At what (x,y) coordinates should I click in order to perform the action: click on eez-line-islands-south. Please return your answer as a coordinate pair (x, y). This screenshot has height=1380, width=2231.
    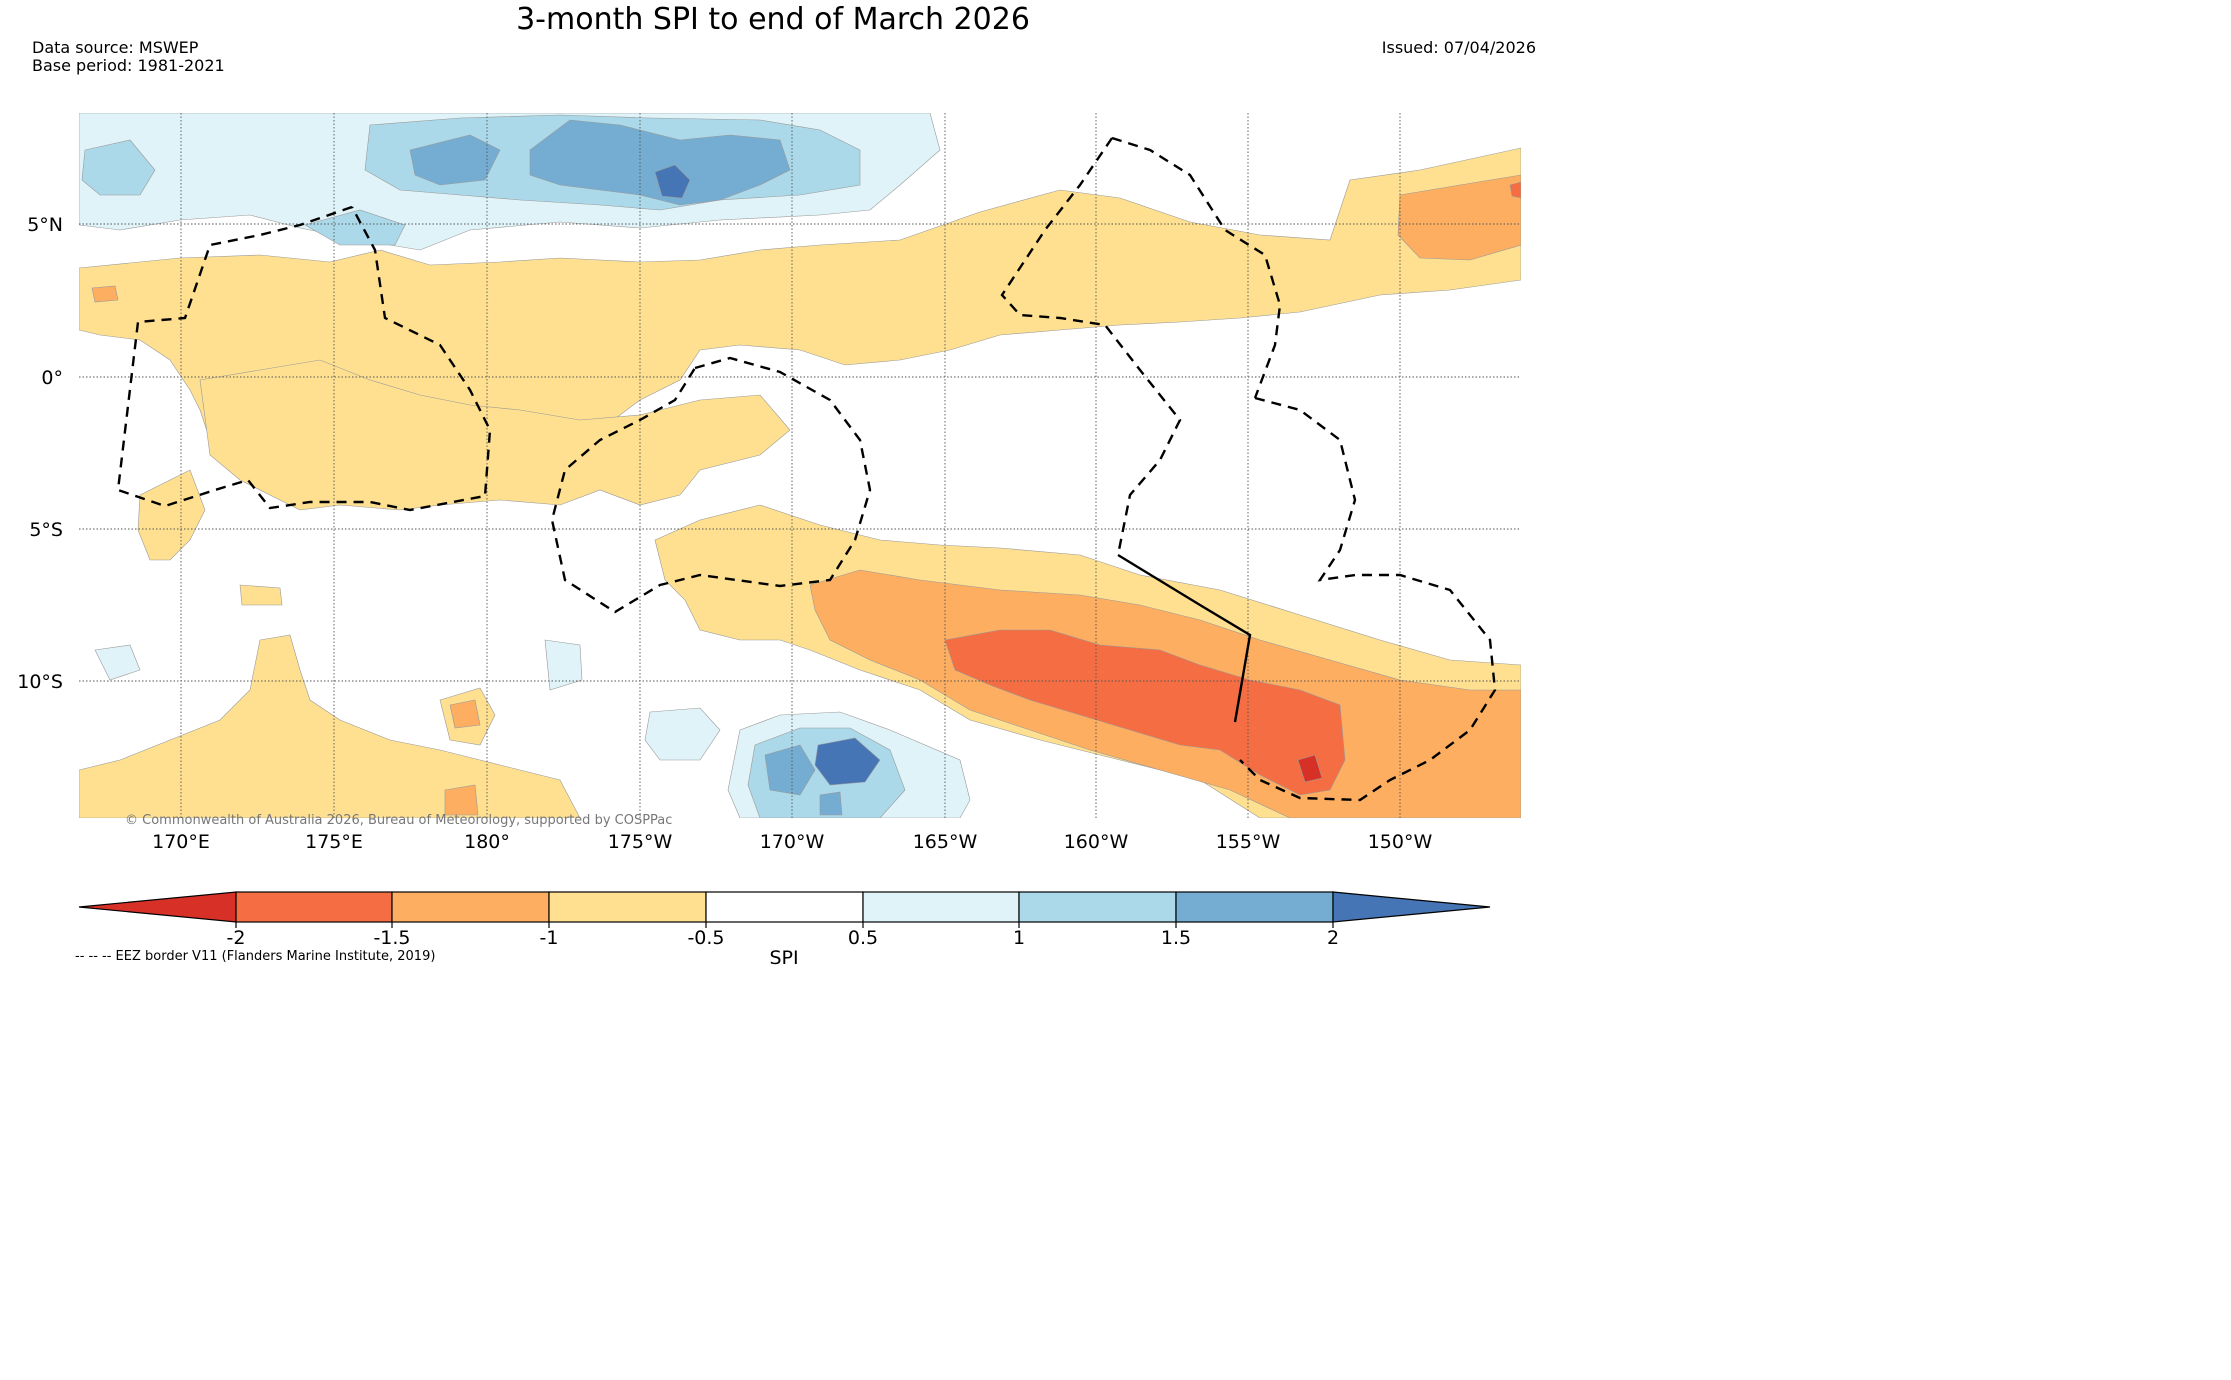
    Looking at the image, I should click on (1091, 346).